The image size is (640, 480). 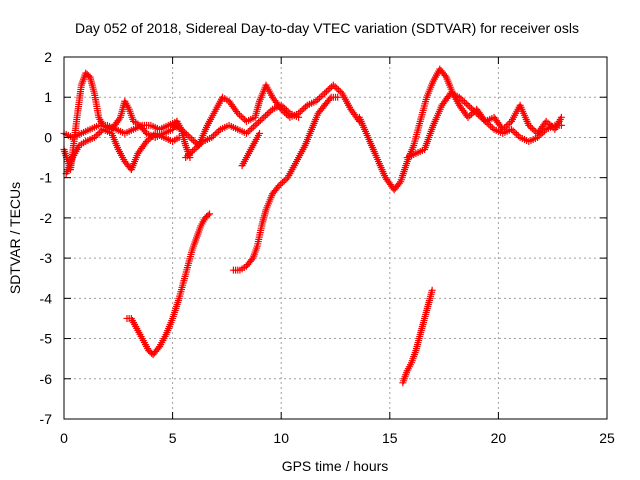 What do you see at coordinates (46, 339) in the screenshot?
I see `y-tick-label: -5` at bounding box center [46, 339].